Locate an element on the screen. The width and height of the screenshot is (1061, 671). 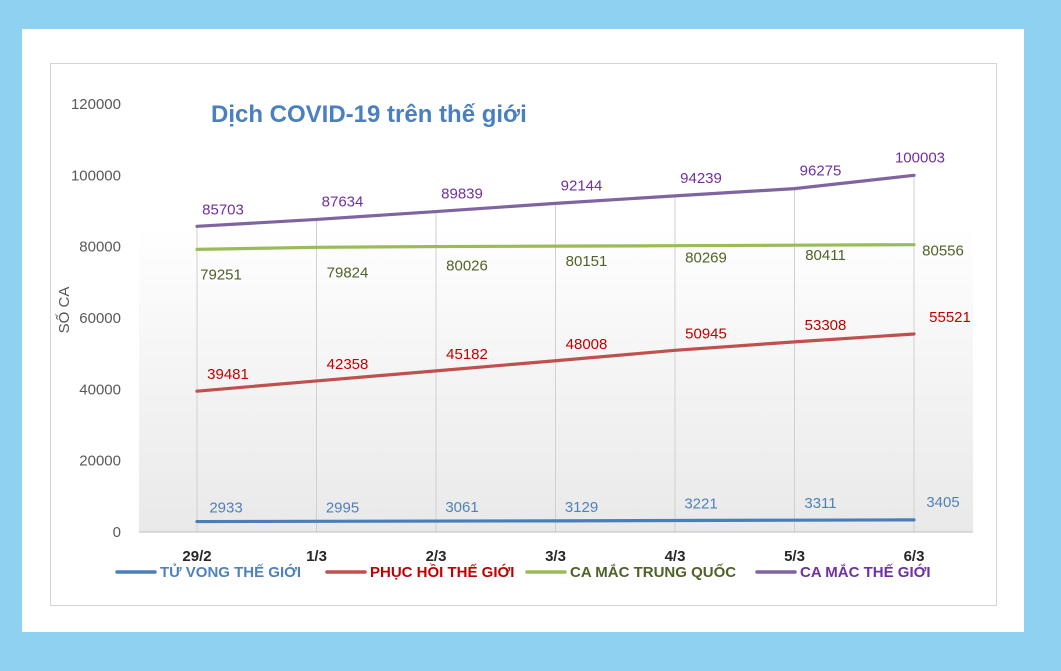
data-label: 45182 is located at coordinates (467, 354).